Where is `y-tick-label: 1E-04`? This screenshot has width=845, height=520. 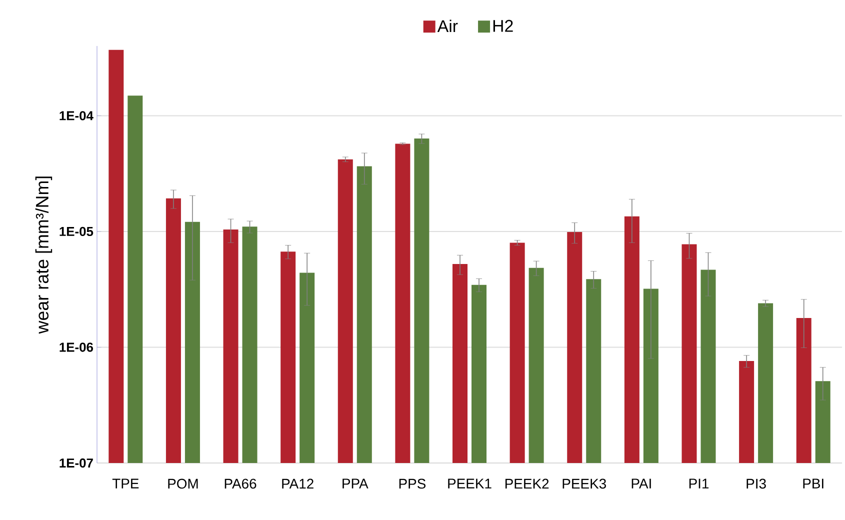 y-tick-label: 1E-04 is located at coordinates (77, 115).